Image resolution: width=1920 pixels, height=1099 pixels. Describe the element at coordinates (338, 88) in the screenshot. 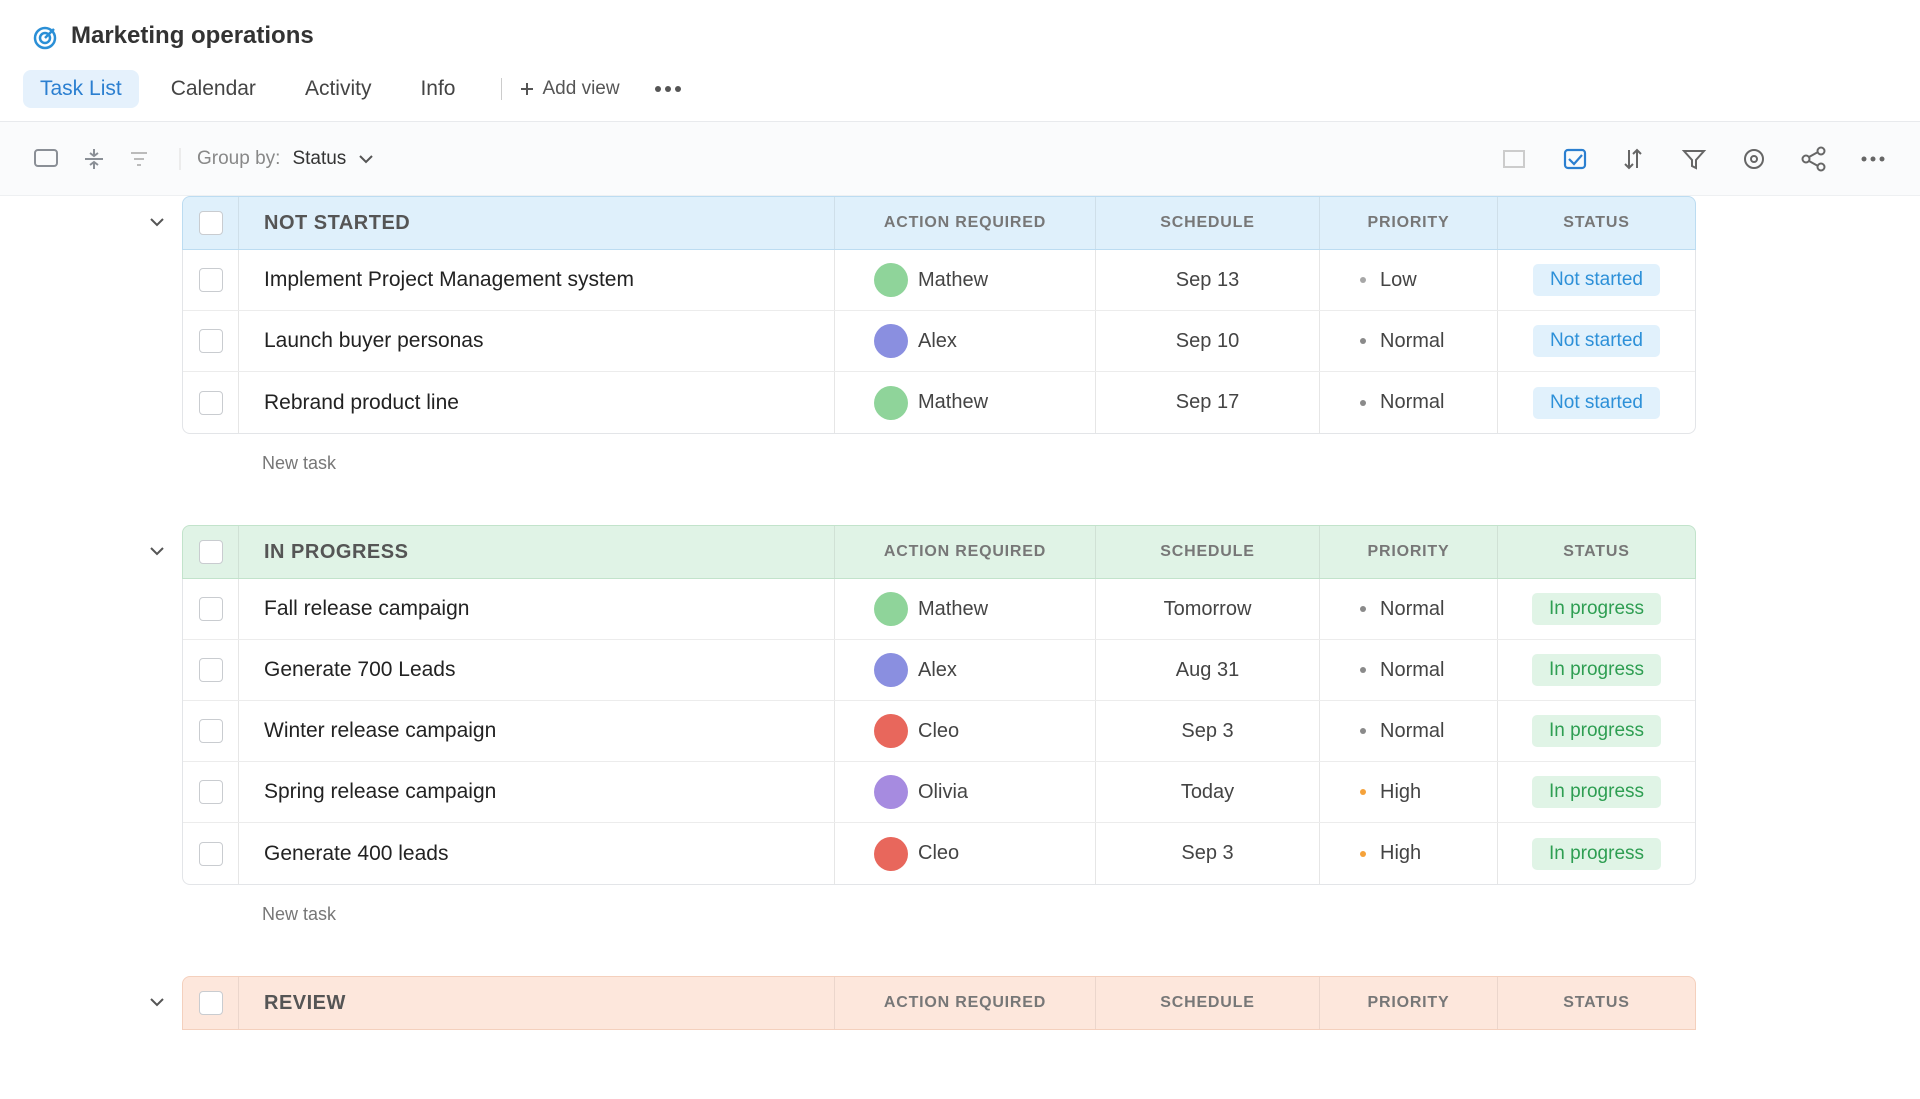

I see `tab: Activity` at that location.